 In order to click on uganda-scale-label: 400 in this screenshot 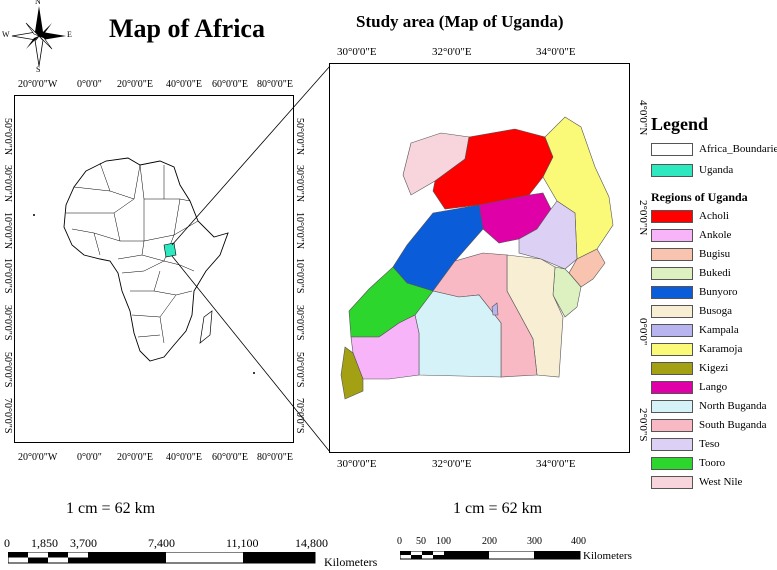, I will do `click(578, 541)`.